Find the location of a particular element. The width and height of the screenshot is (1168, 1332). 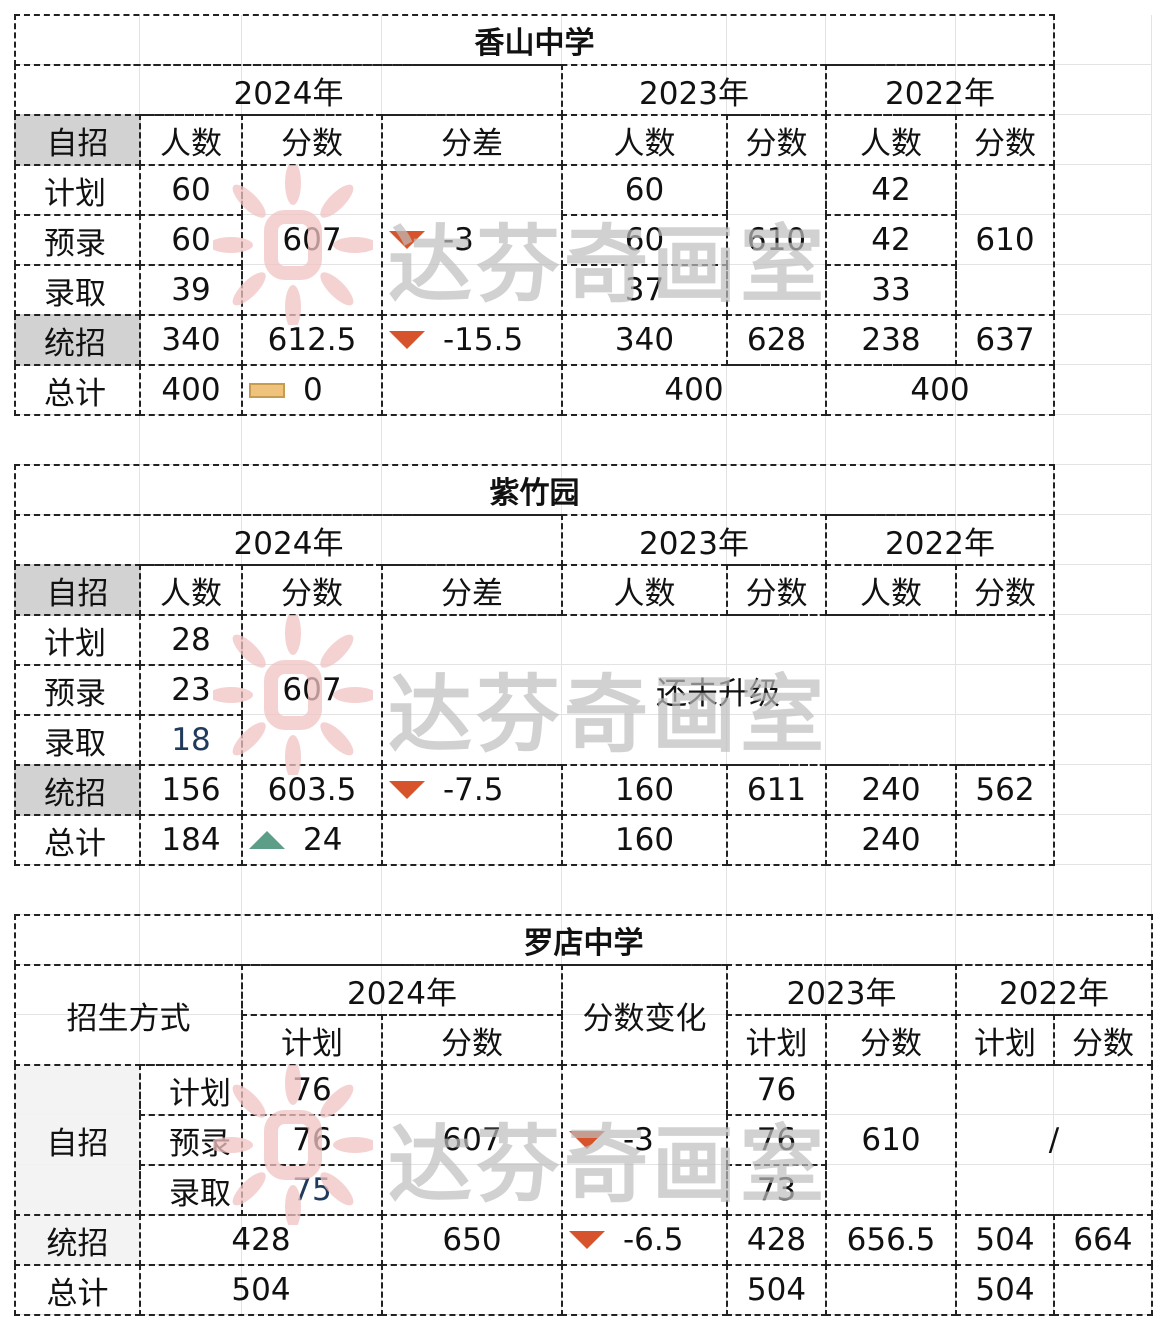

plan-header-2023: 计划 is located at coordinates (776, 1040).